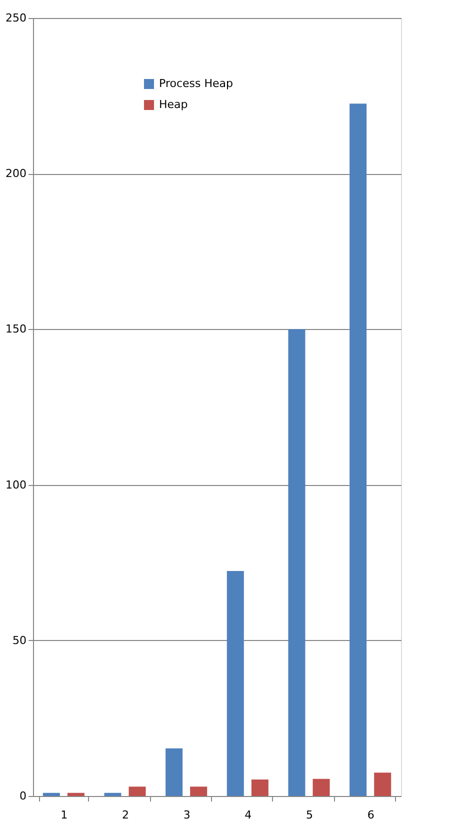 This screenshot has width=450, height=827. Describe the element at coordinates (370, 815) in the screenshot. I see `x-tick-label: 6` at that location.